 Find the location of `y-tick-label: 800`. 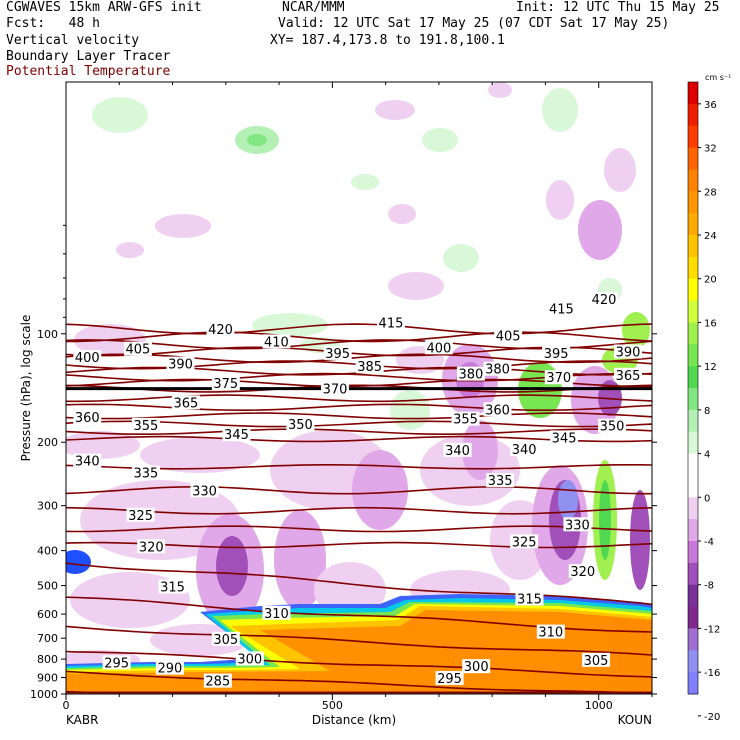

y-tick-label: 800 is located at coordinates (47, 659).